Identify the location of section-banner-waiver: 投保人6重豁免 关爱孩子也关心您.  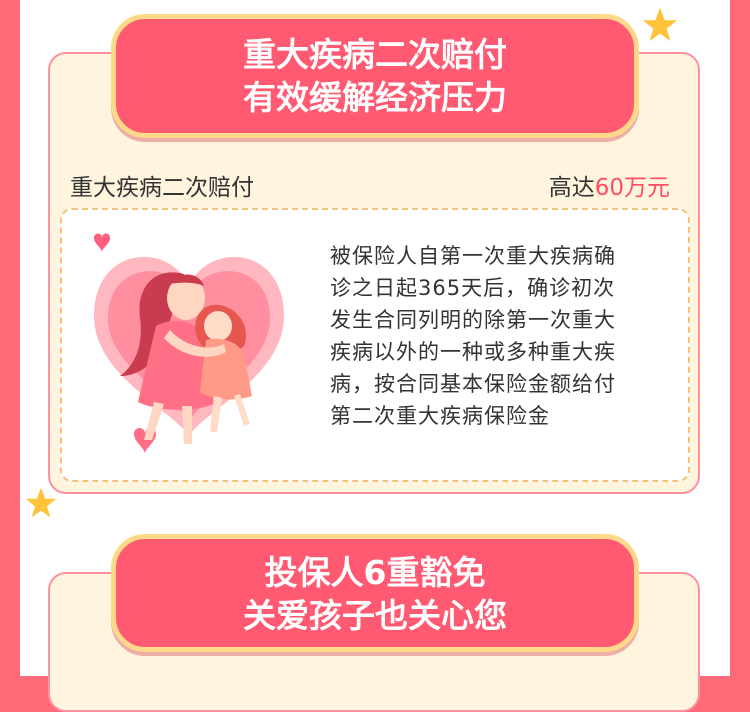
(375, 593).